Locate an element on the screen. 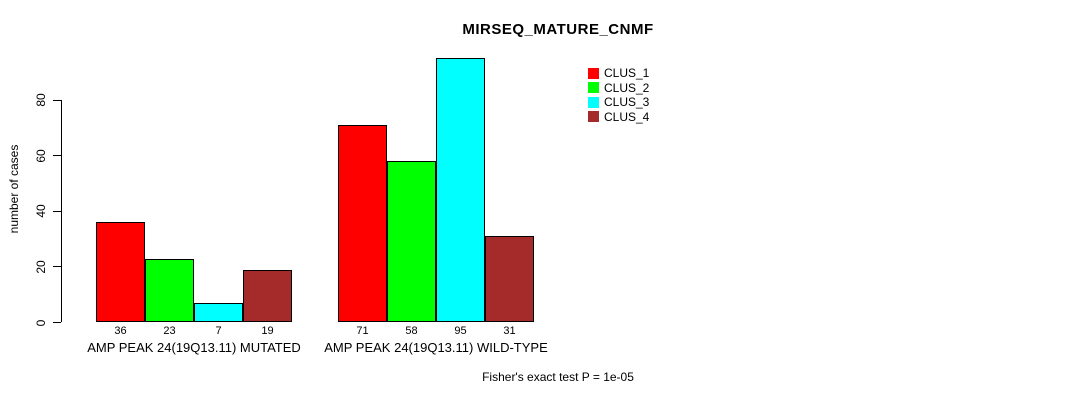 The image size is (1090, 400). legend: CLUS_1 CLUS_2 CLUS_3 CLUS_4 is located at coordinates (618, 95).